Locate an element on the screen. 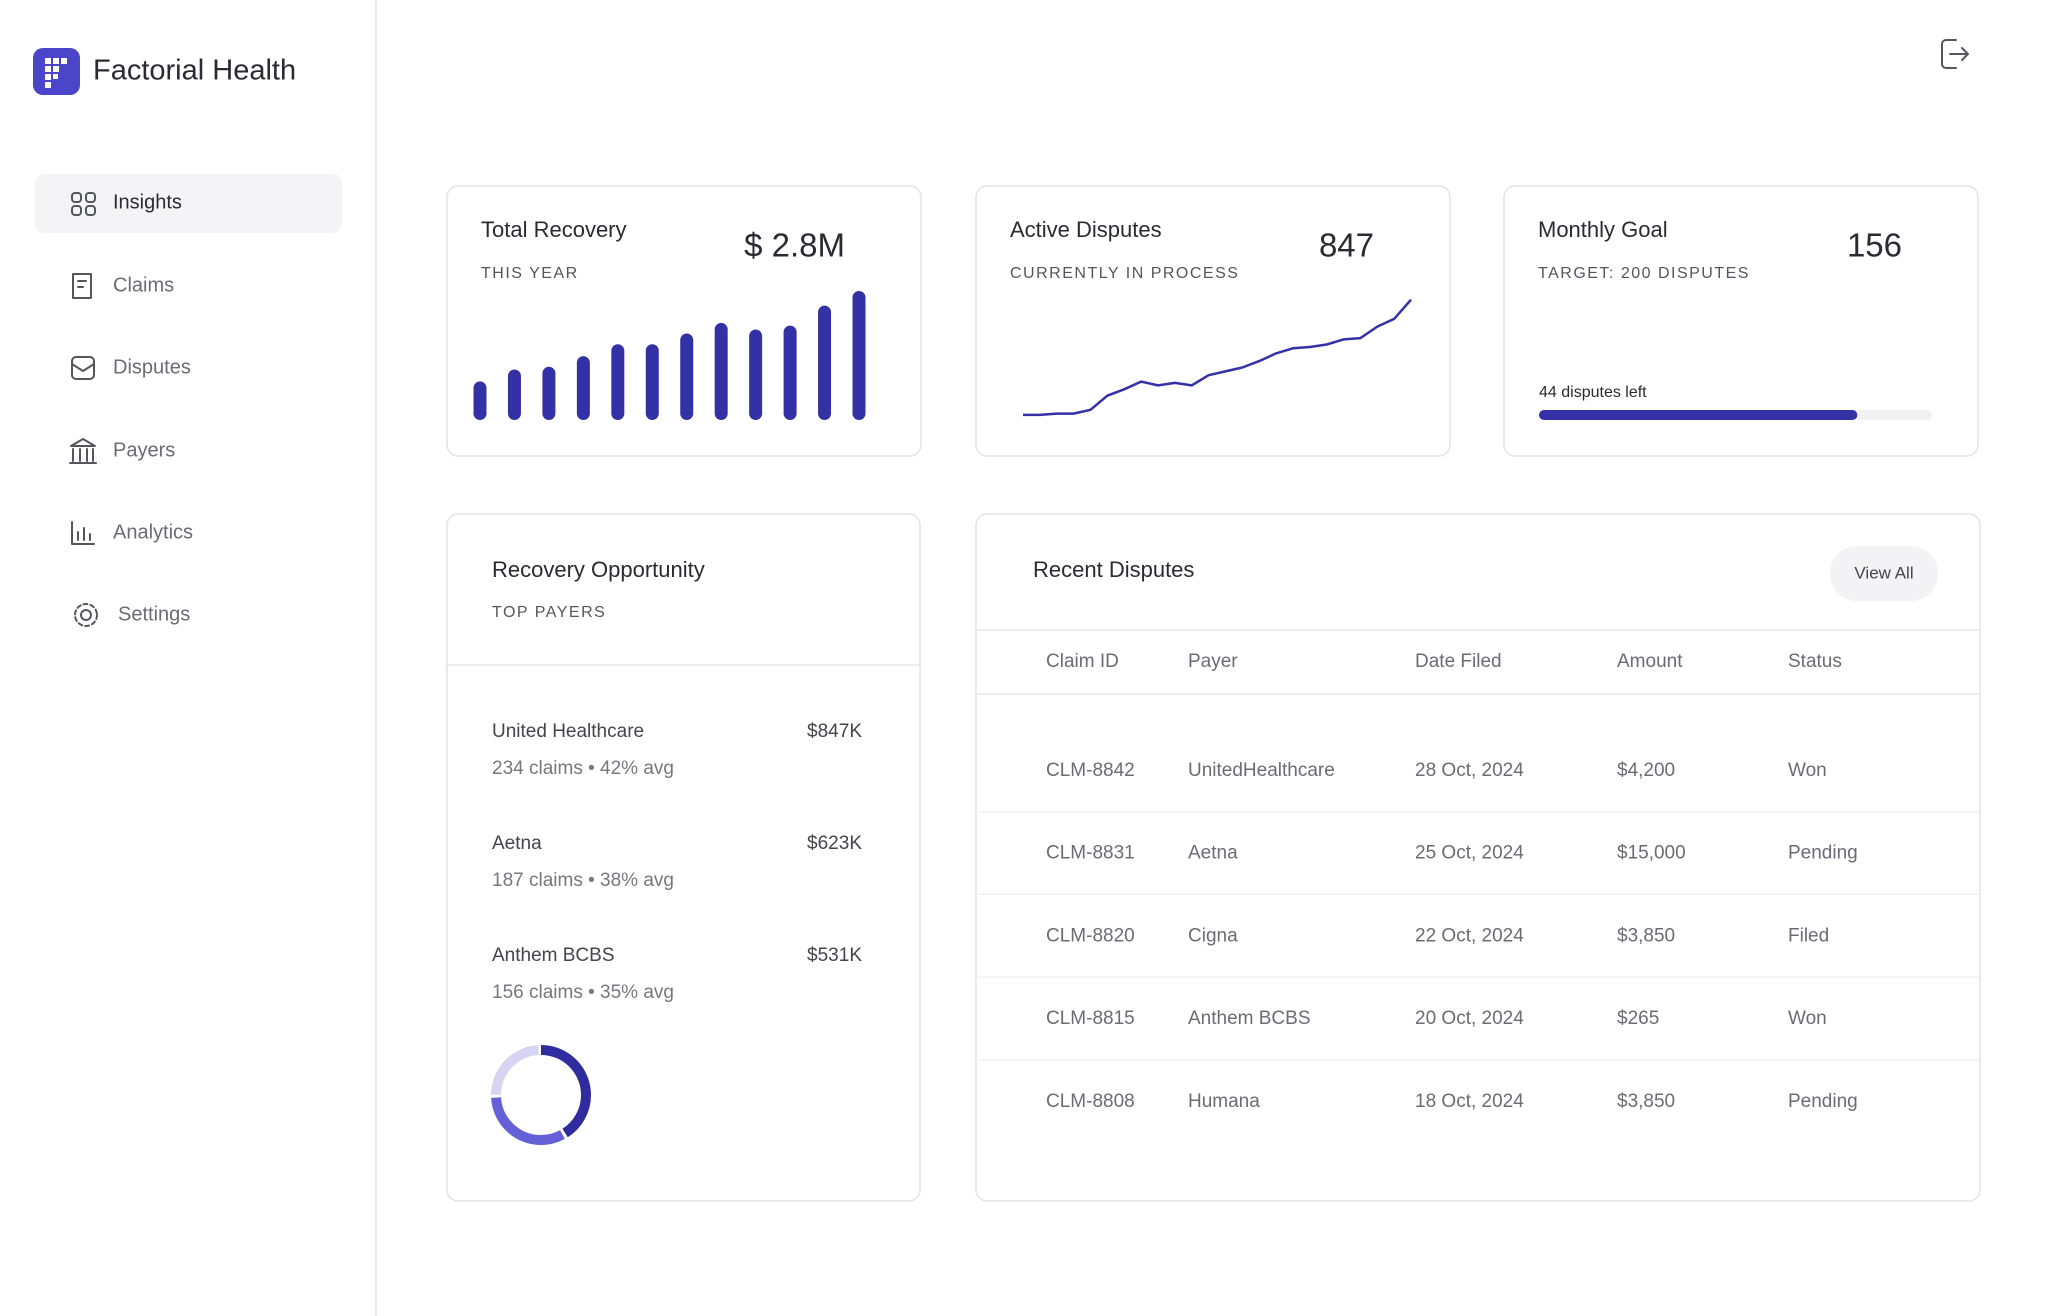  nav-item: Disputes is located at coordinates (152, 367).